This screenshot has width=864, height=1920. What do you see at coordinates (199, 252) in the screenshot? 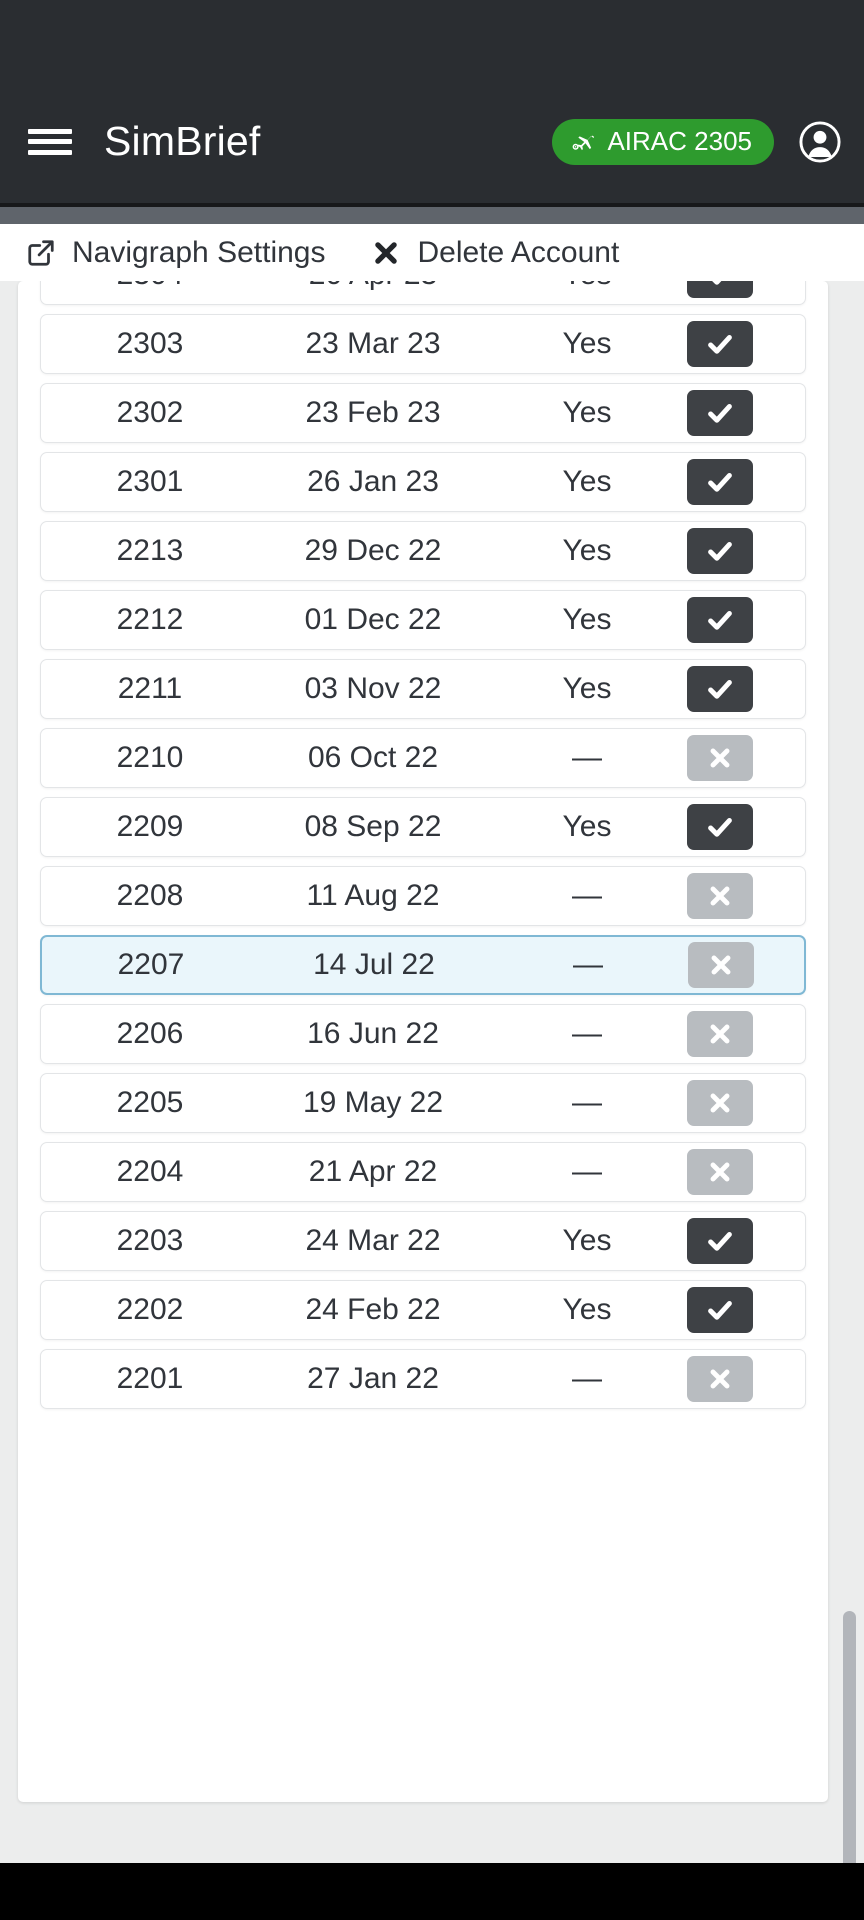
I see `navigraph-settings-label: Navigraph Settings` at bounding box center [199, 252].